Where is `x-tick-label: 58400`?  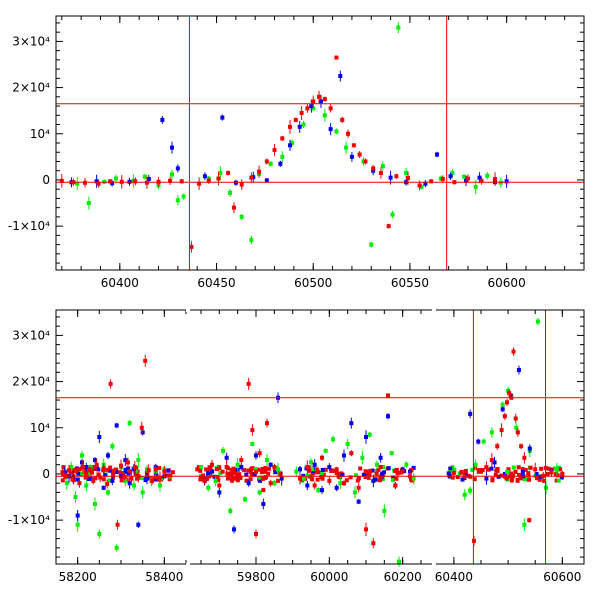
x-tick-label: 58400 is located at coordinates (164, 577).